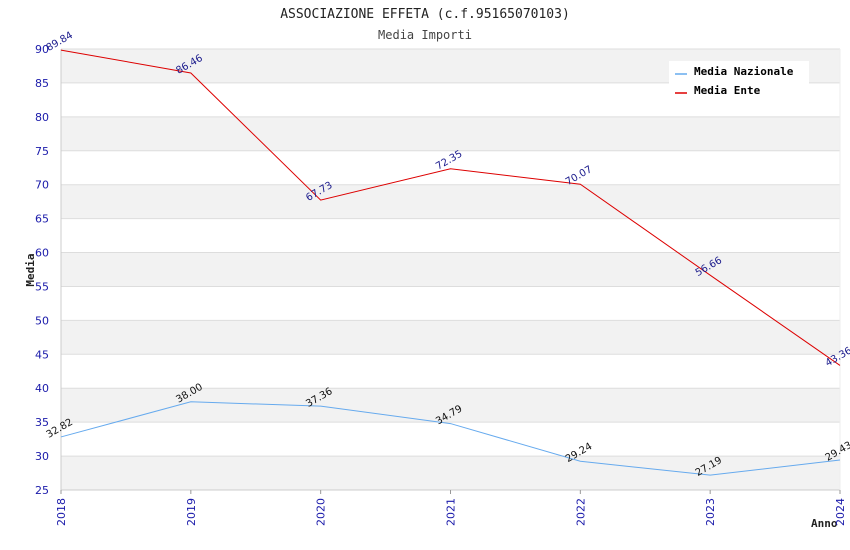 Image resolution: width=850 pixels, height=550 pixels. I want to click on x-tick-label: 2019, so click(191, 512).